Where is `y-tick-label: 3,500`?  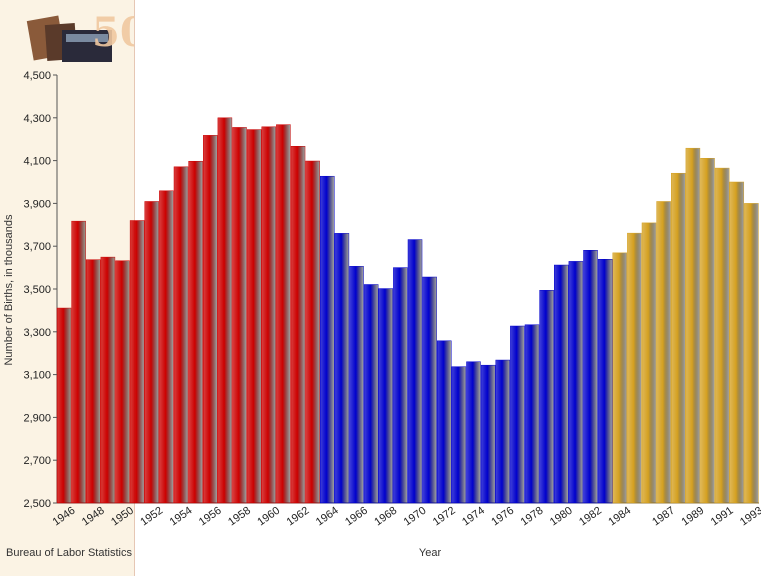
y-tick-label: 3,500 is located at coordinates (37, 290).